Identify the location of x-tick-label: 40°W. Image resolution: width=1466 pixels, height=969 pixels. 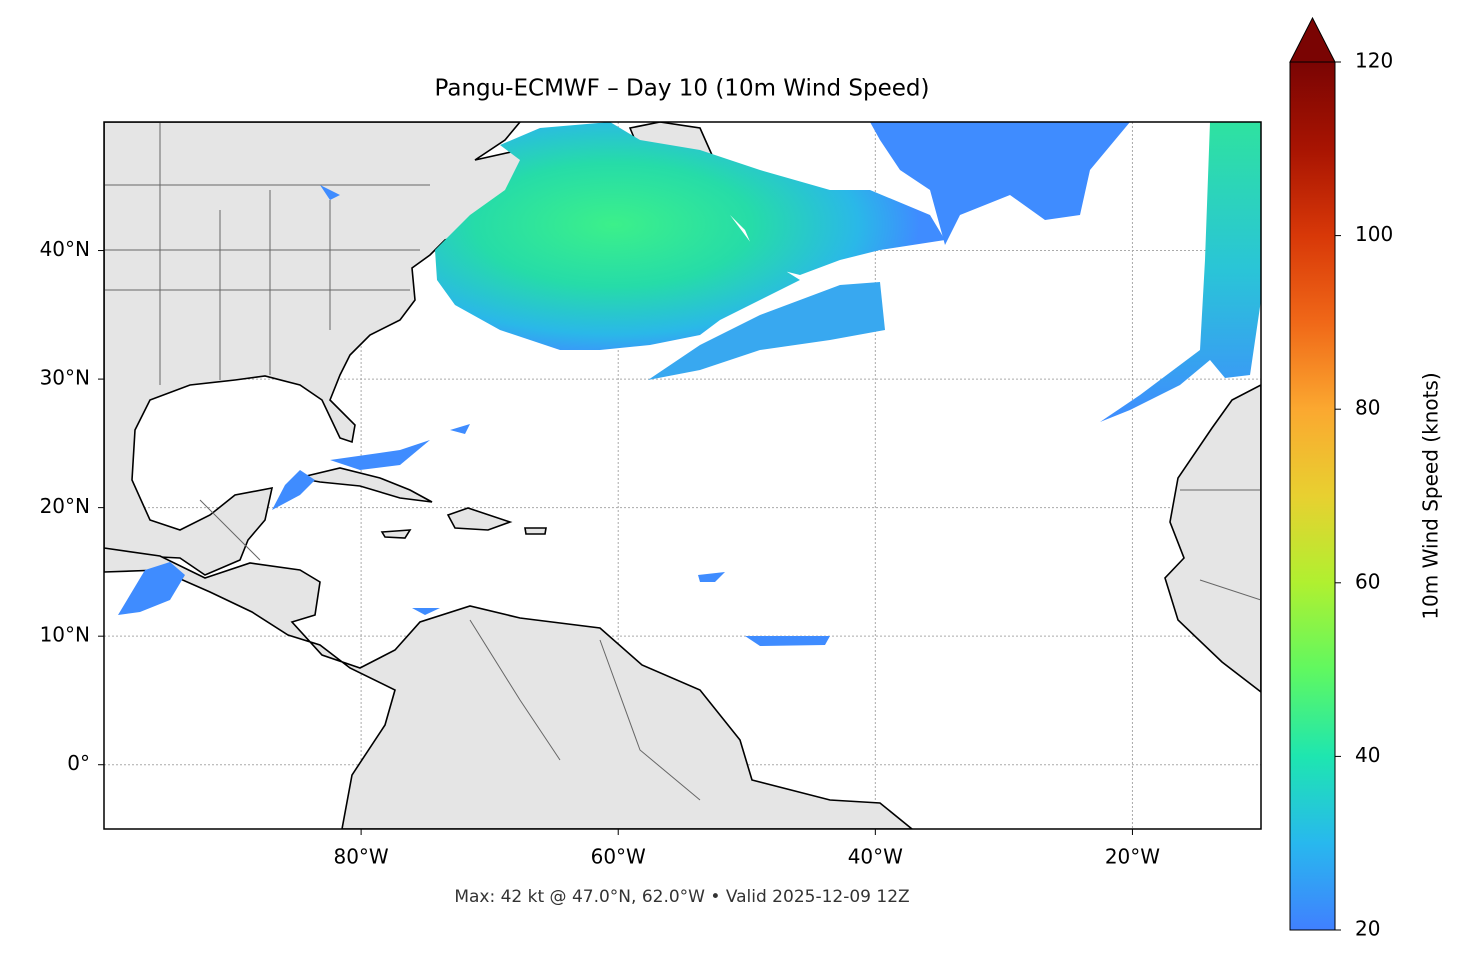
(875, 857).